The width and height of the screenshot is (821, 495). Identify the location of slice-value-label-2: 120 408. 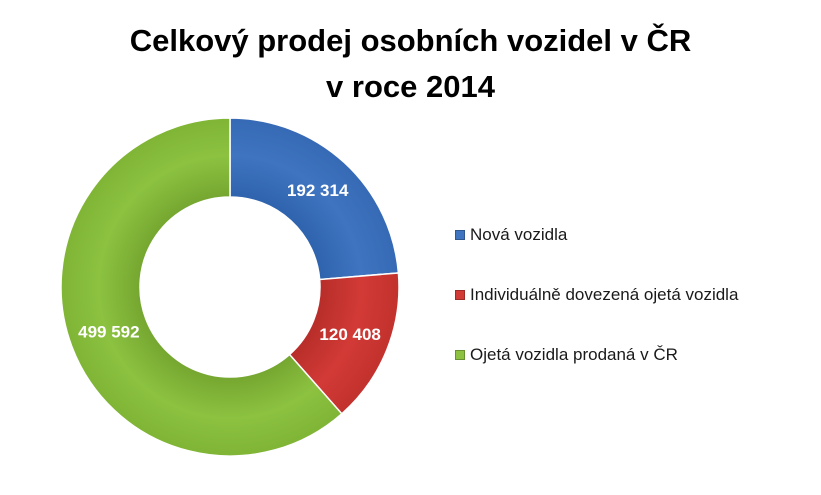
(349, 334).